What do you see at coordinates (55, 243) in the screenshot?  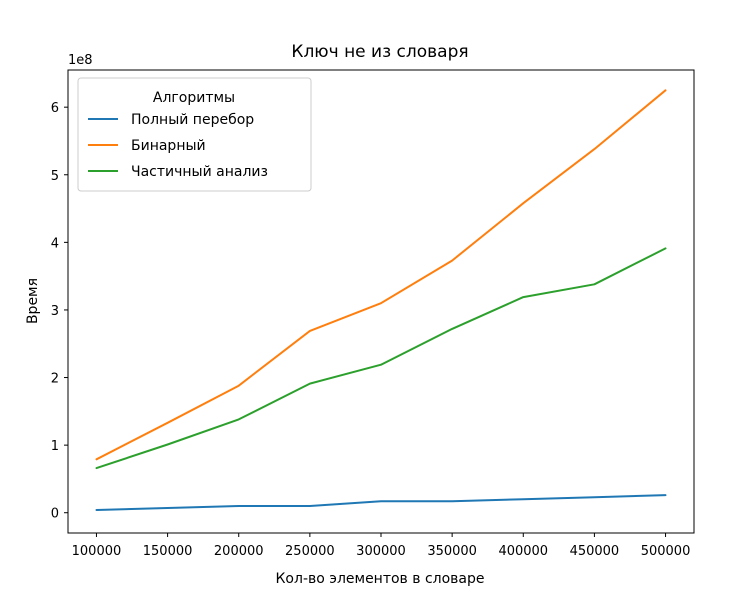 I see `y-tick-label: 4` at bounding box center [55, 243].